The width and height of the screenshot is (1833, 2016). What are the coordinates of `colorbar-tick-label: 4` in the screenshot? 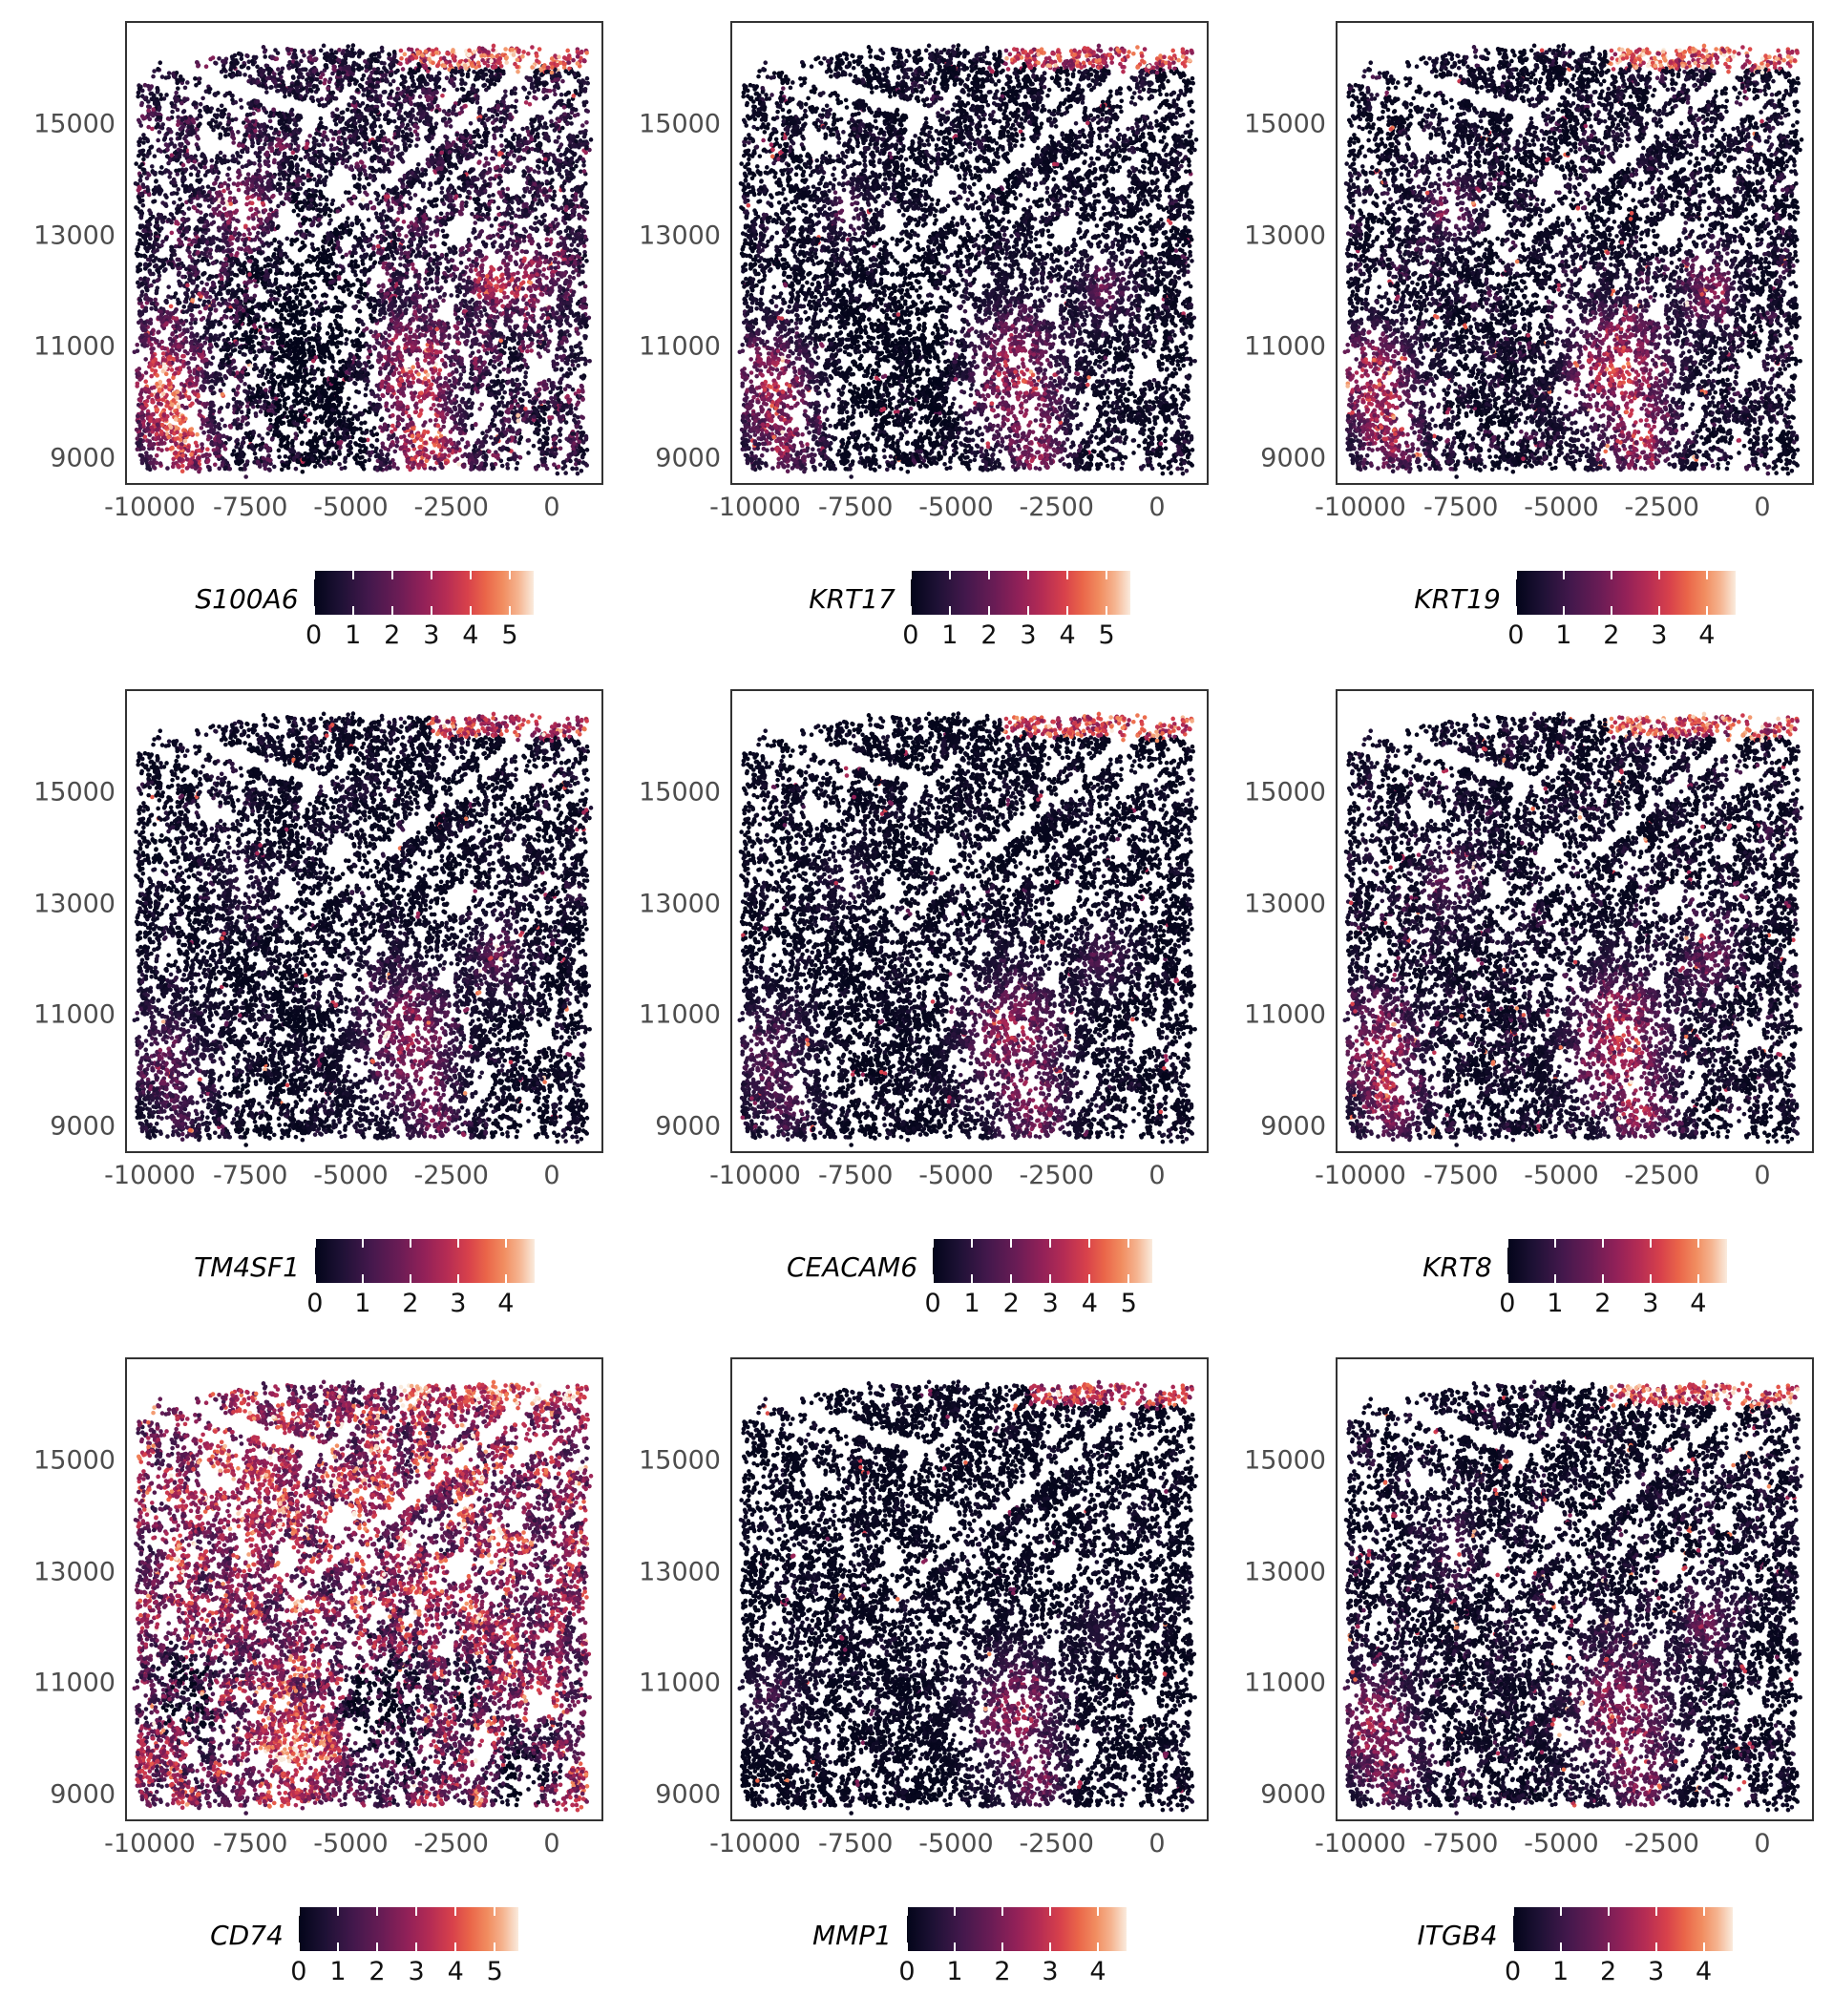 It's located at (1068, 635).